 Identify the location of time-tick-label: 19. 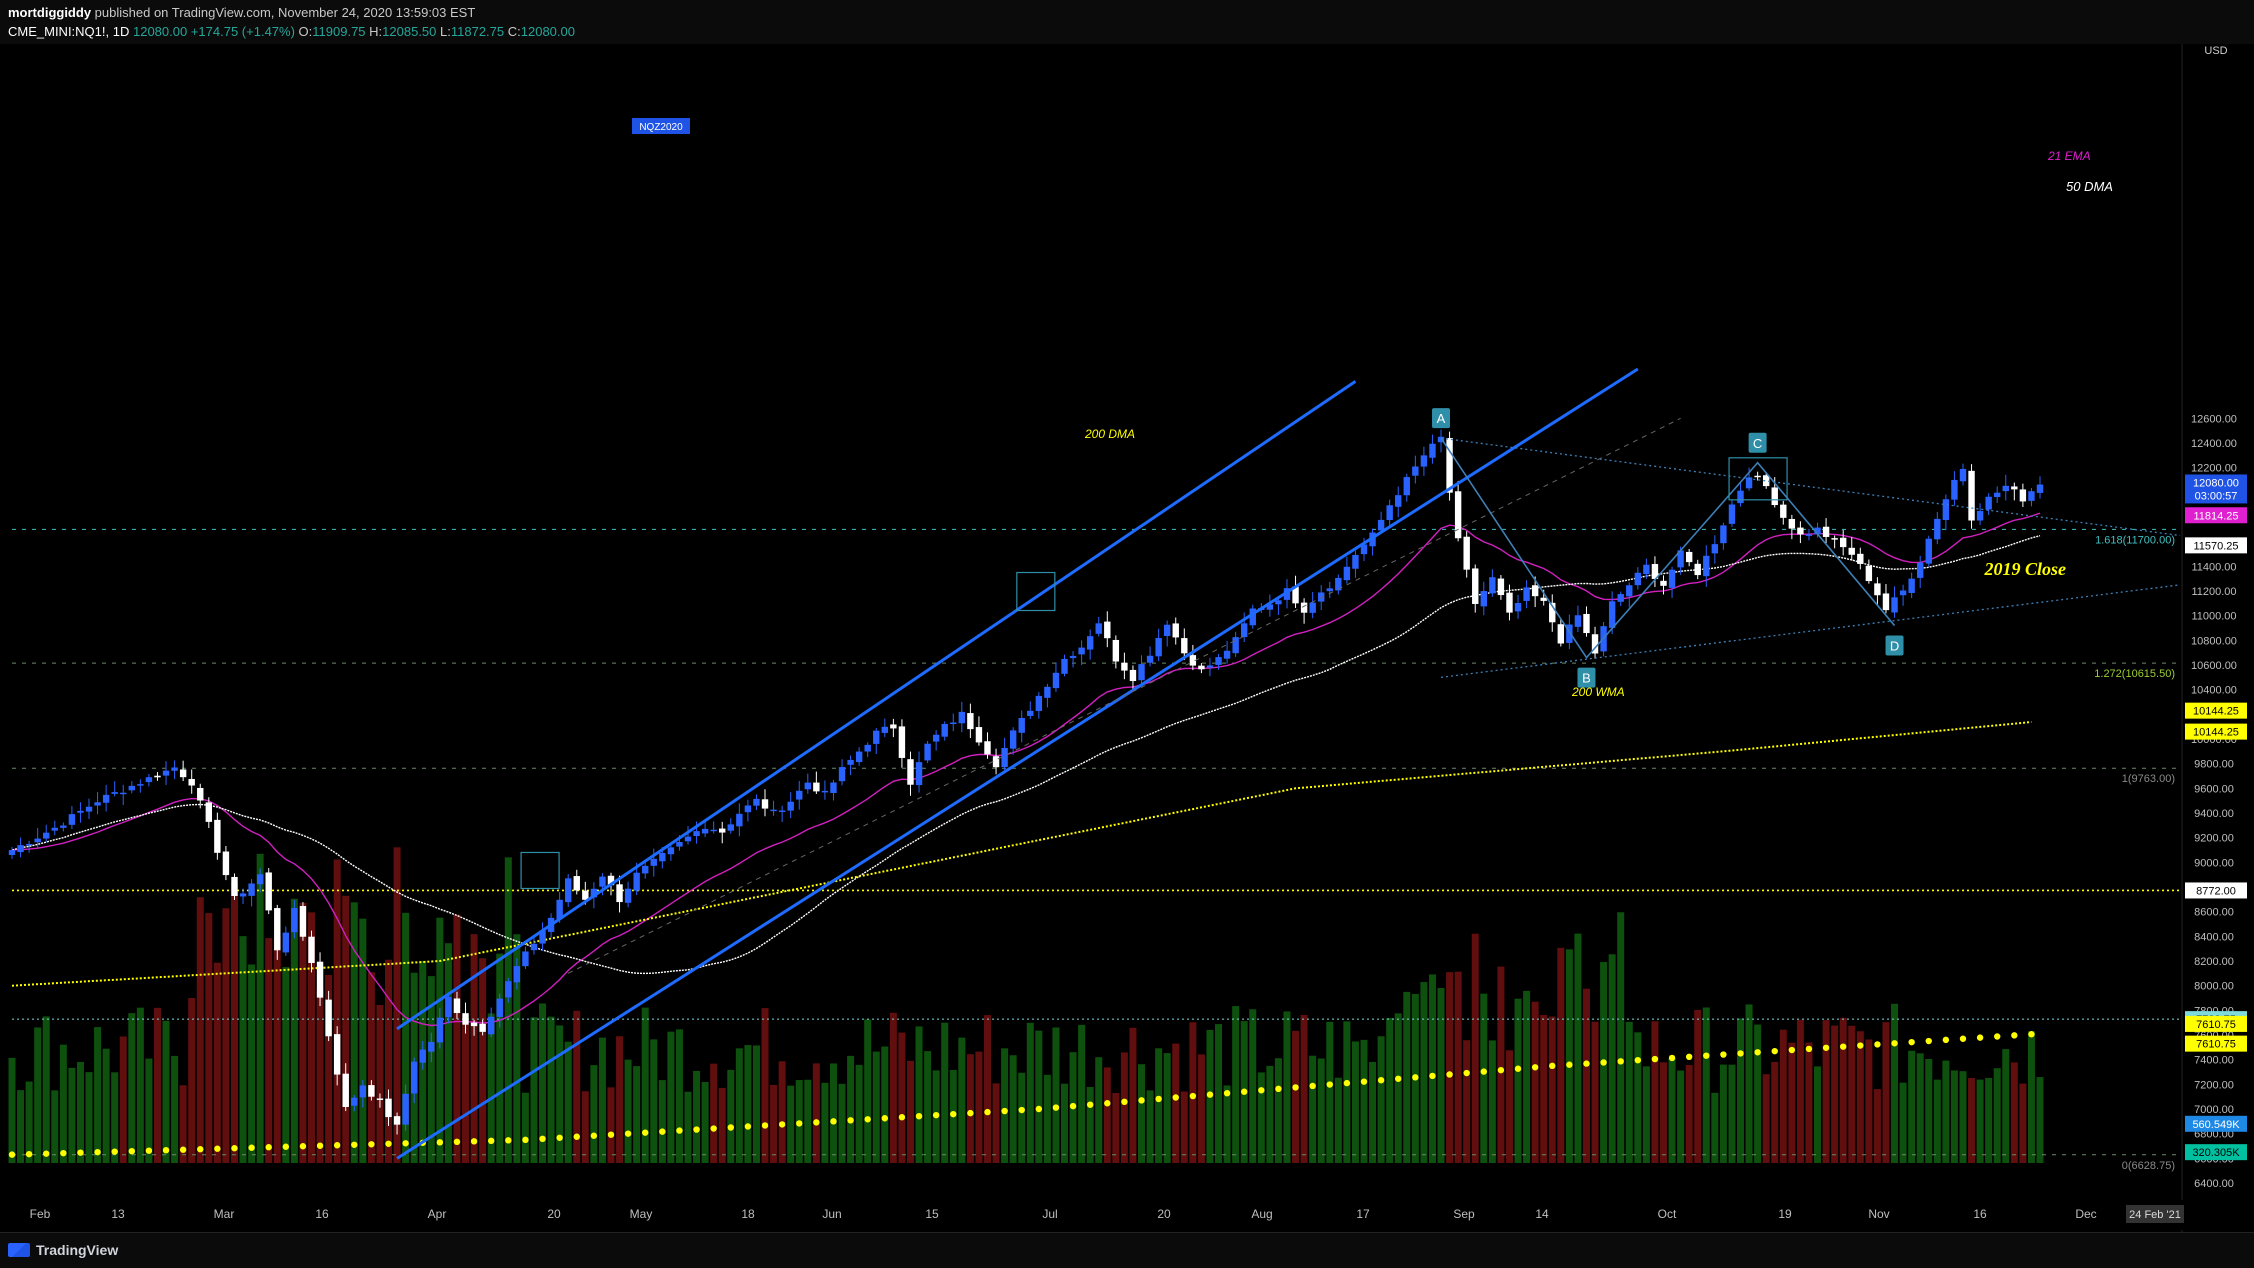
(1785, 1214).